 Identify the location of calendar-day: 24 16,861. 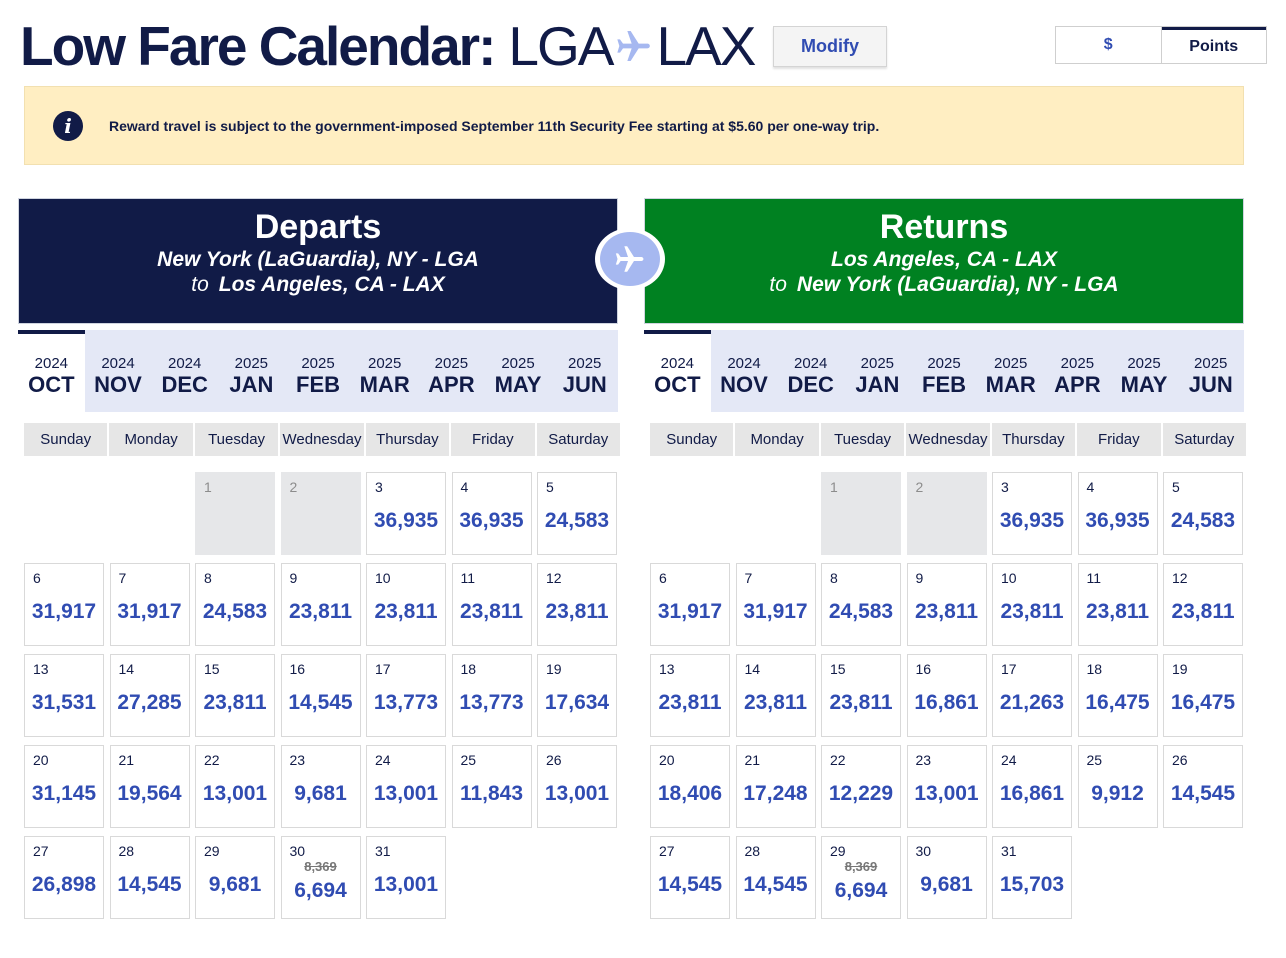
(1032, 786).